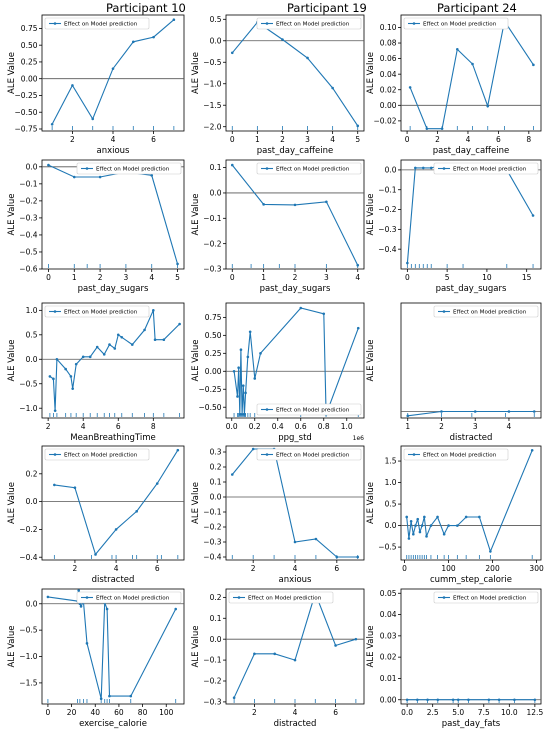 The height and width of the screenshot is (731, 550). What do you see at coordinates (32, 473) in the screenshot?
I see `y-tick-label: 0.2` at bounding box center [32, 473].